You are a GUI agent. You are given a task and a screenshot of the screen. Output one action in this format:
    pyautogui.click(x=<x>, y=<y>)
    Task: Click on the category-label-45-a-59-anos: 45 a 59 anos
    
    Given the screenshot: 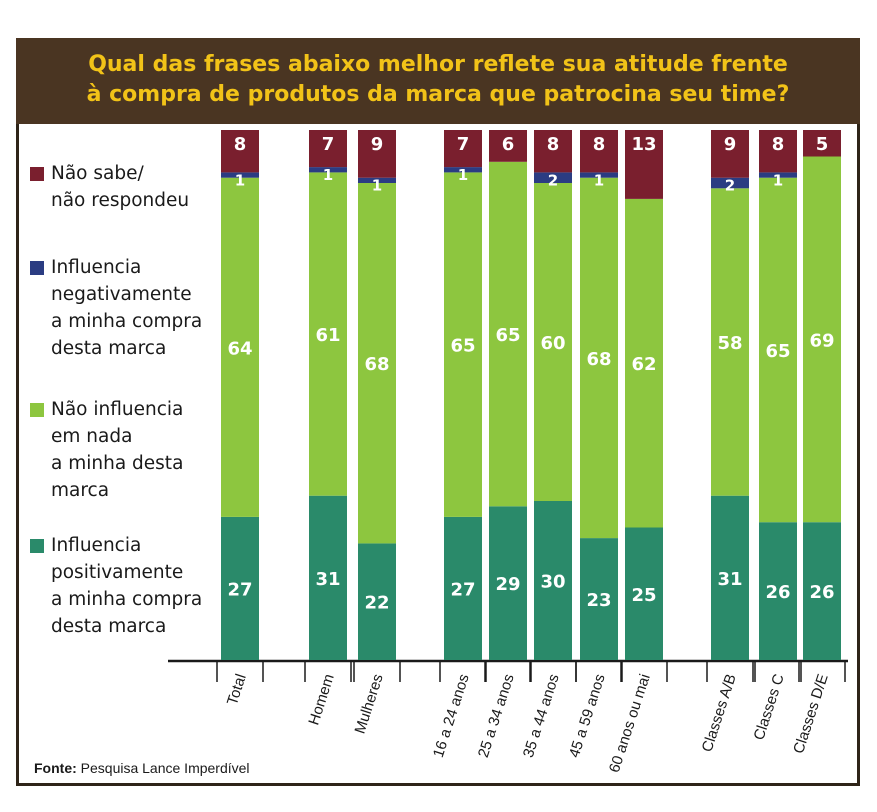 What is the action you would take?
    pyautogui.click(x=587, y=716)
    